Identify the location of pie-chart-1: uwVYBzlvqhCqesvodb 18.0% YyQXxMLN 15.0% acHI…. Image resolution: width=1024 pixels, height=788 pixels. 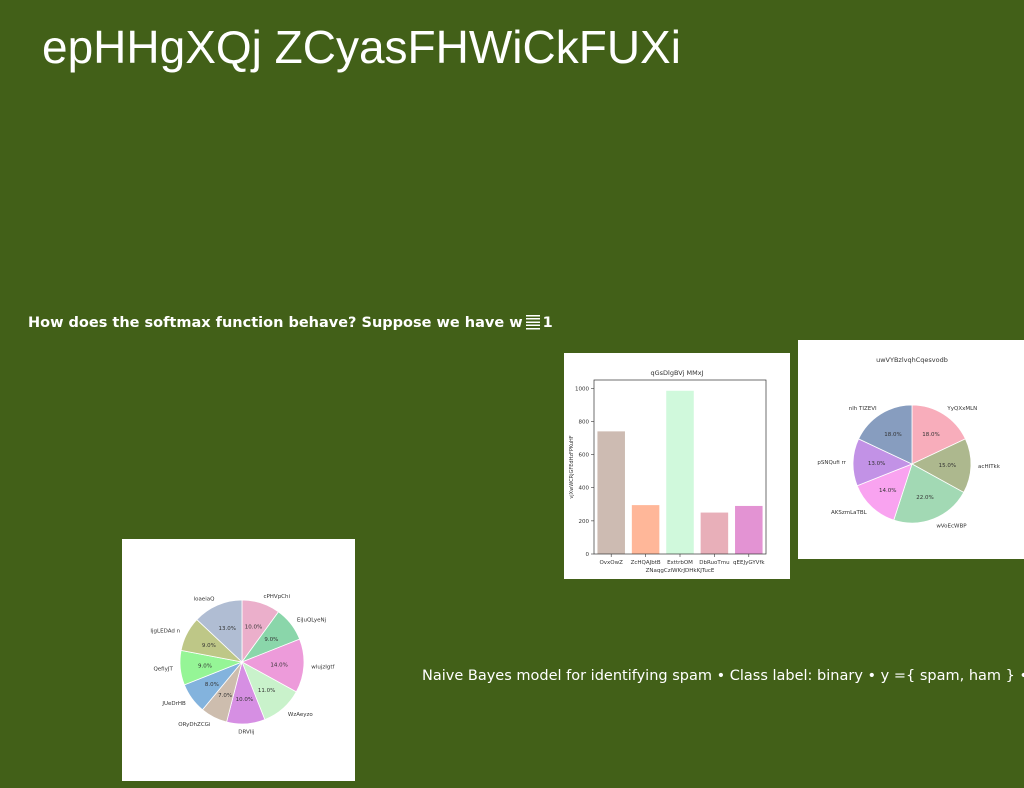
(909, 442).